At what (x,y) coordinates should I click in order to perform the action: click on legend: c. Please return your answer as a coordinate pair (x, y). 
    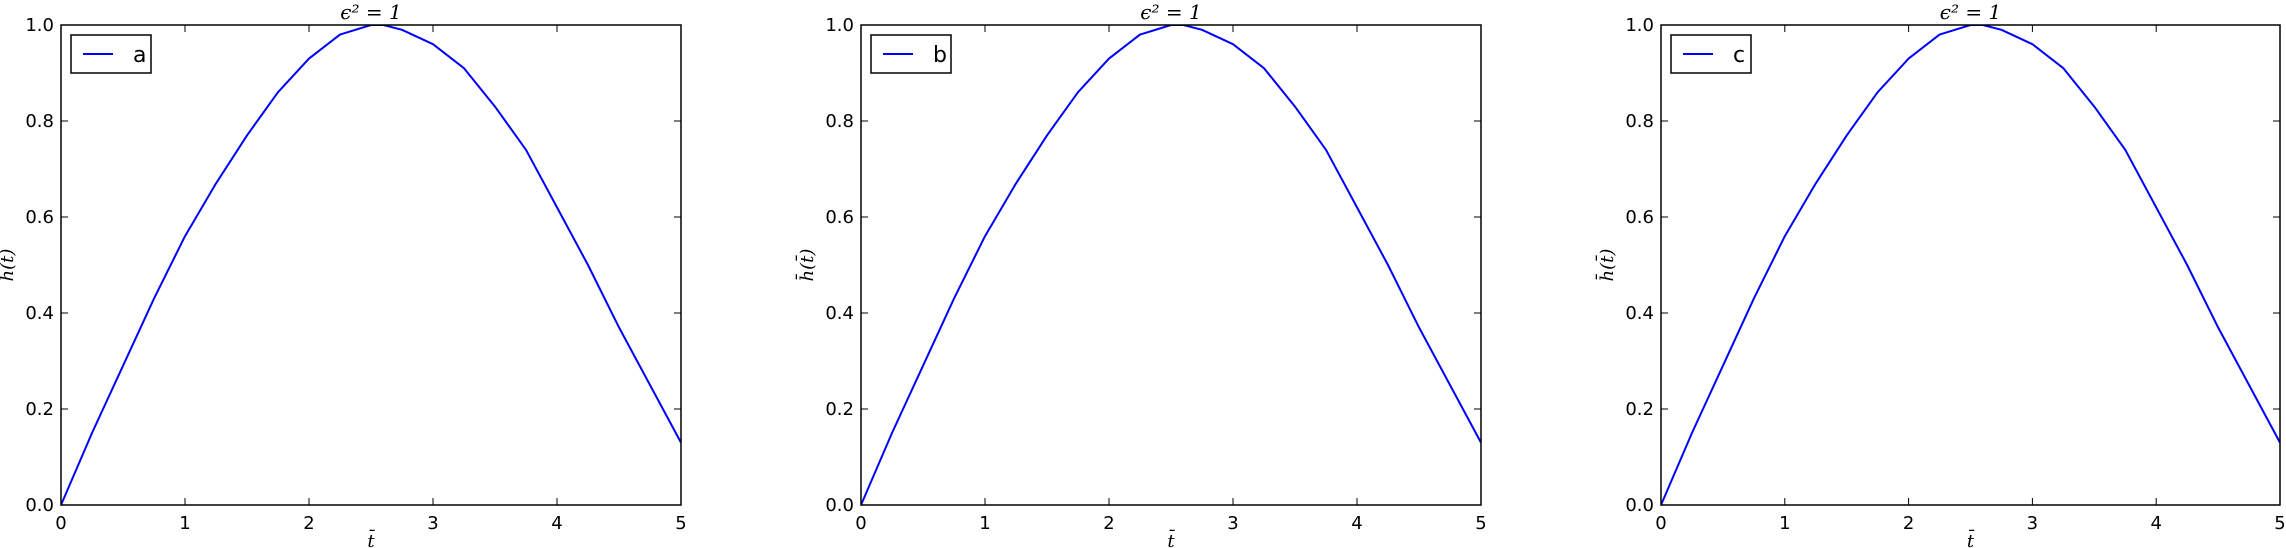
    Looking at the image, I should click on (1711, 54).